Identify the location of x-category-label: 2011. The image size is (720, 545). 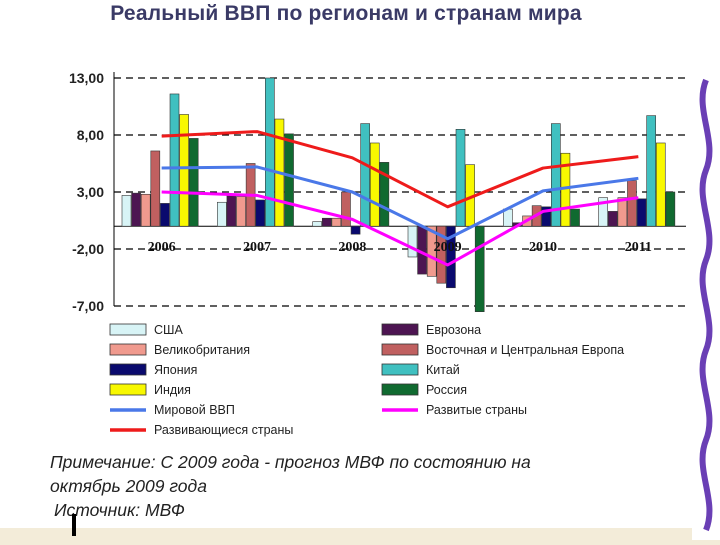
(638, 247).